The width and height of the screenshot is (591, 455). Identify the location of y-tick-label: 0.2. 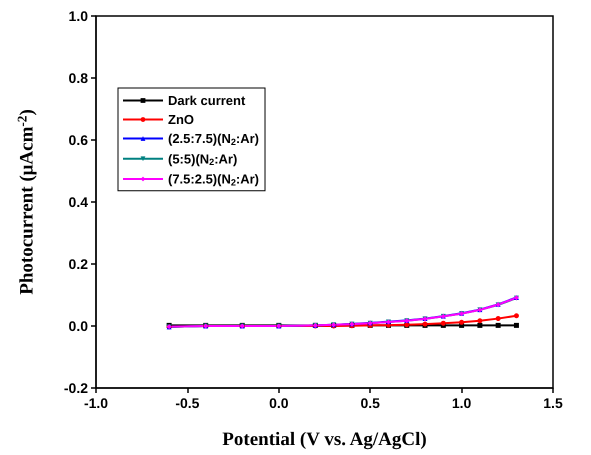
(78, 264).